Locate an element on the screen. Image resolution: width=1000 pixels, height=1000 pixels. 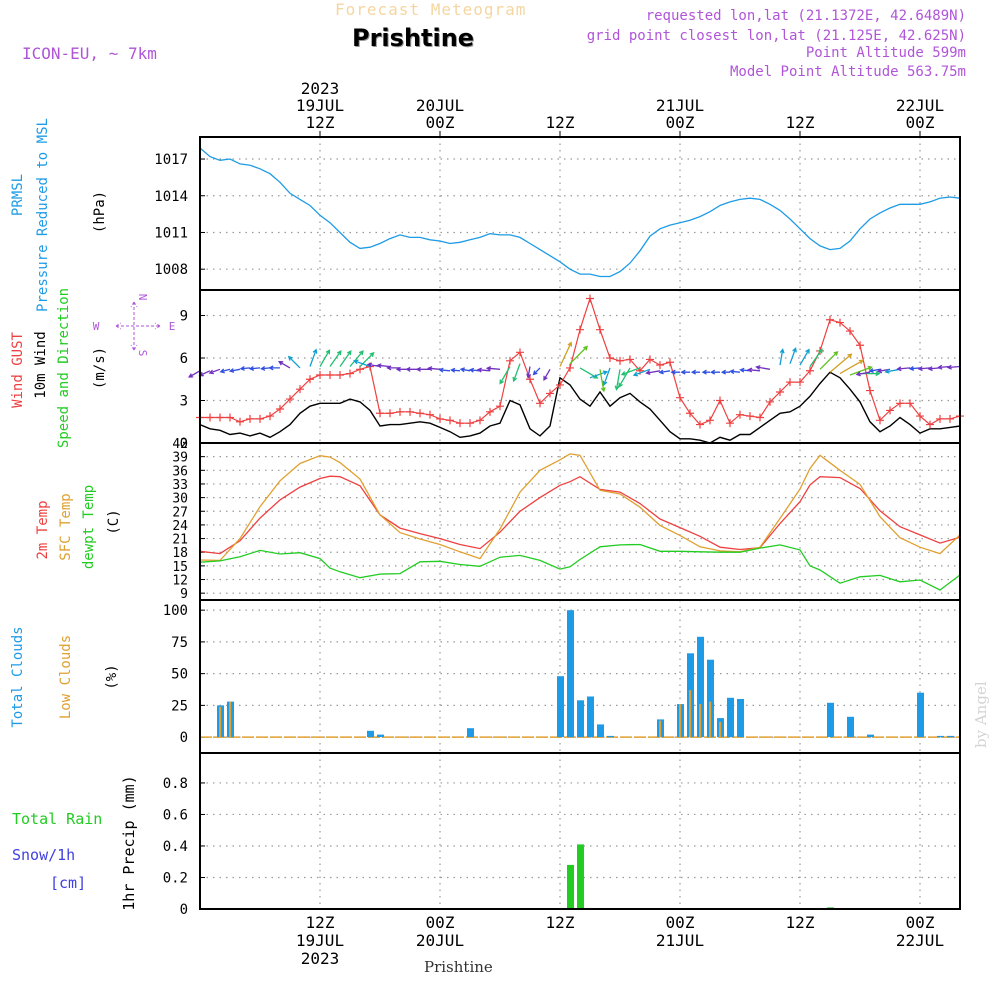
y-tick-label: 0.6 is located at coordinates (175, 815).